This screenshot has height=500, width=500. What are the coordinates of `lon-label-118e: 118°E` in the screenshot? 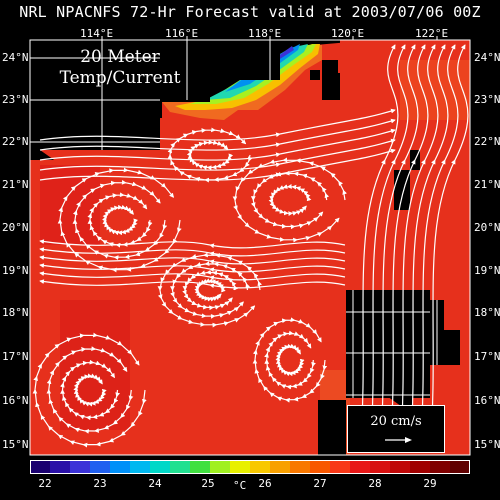 It's located at (265, 33).